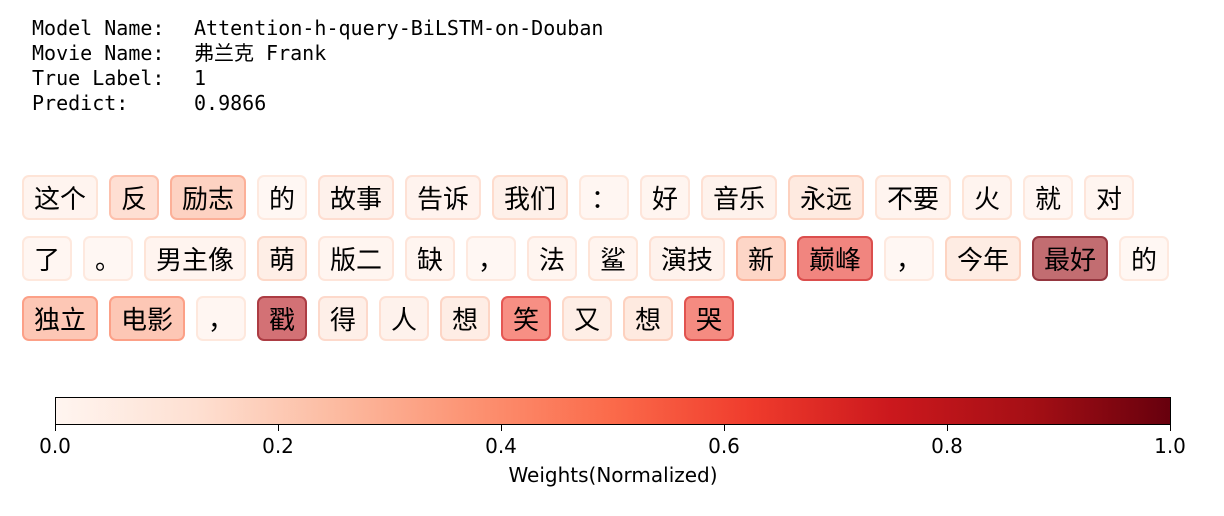 The image size is (1224, 516). I want to click on token-cell: 永远, so click(826, 197).